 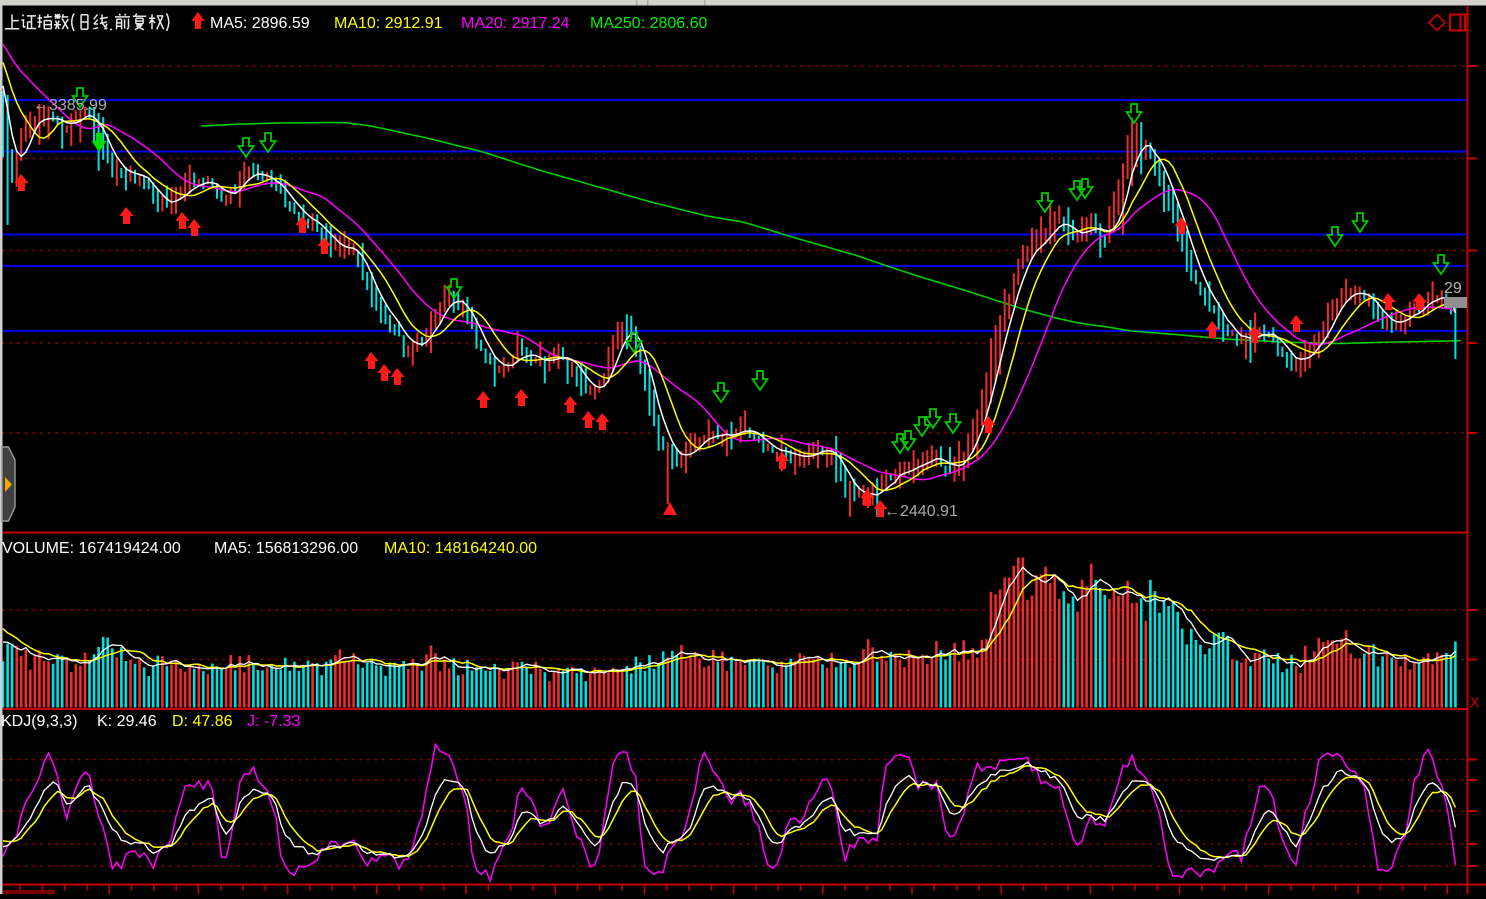 What do you see at coordinates (515, 23) in the screenshot?
I see `svg-text: MA20: 2917.24` at bounding box center [515, 23].